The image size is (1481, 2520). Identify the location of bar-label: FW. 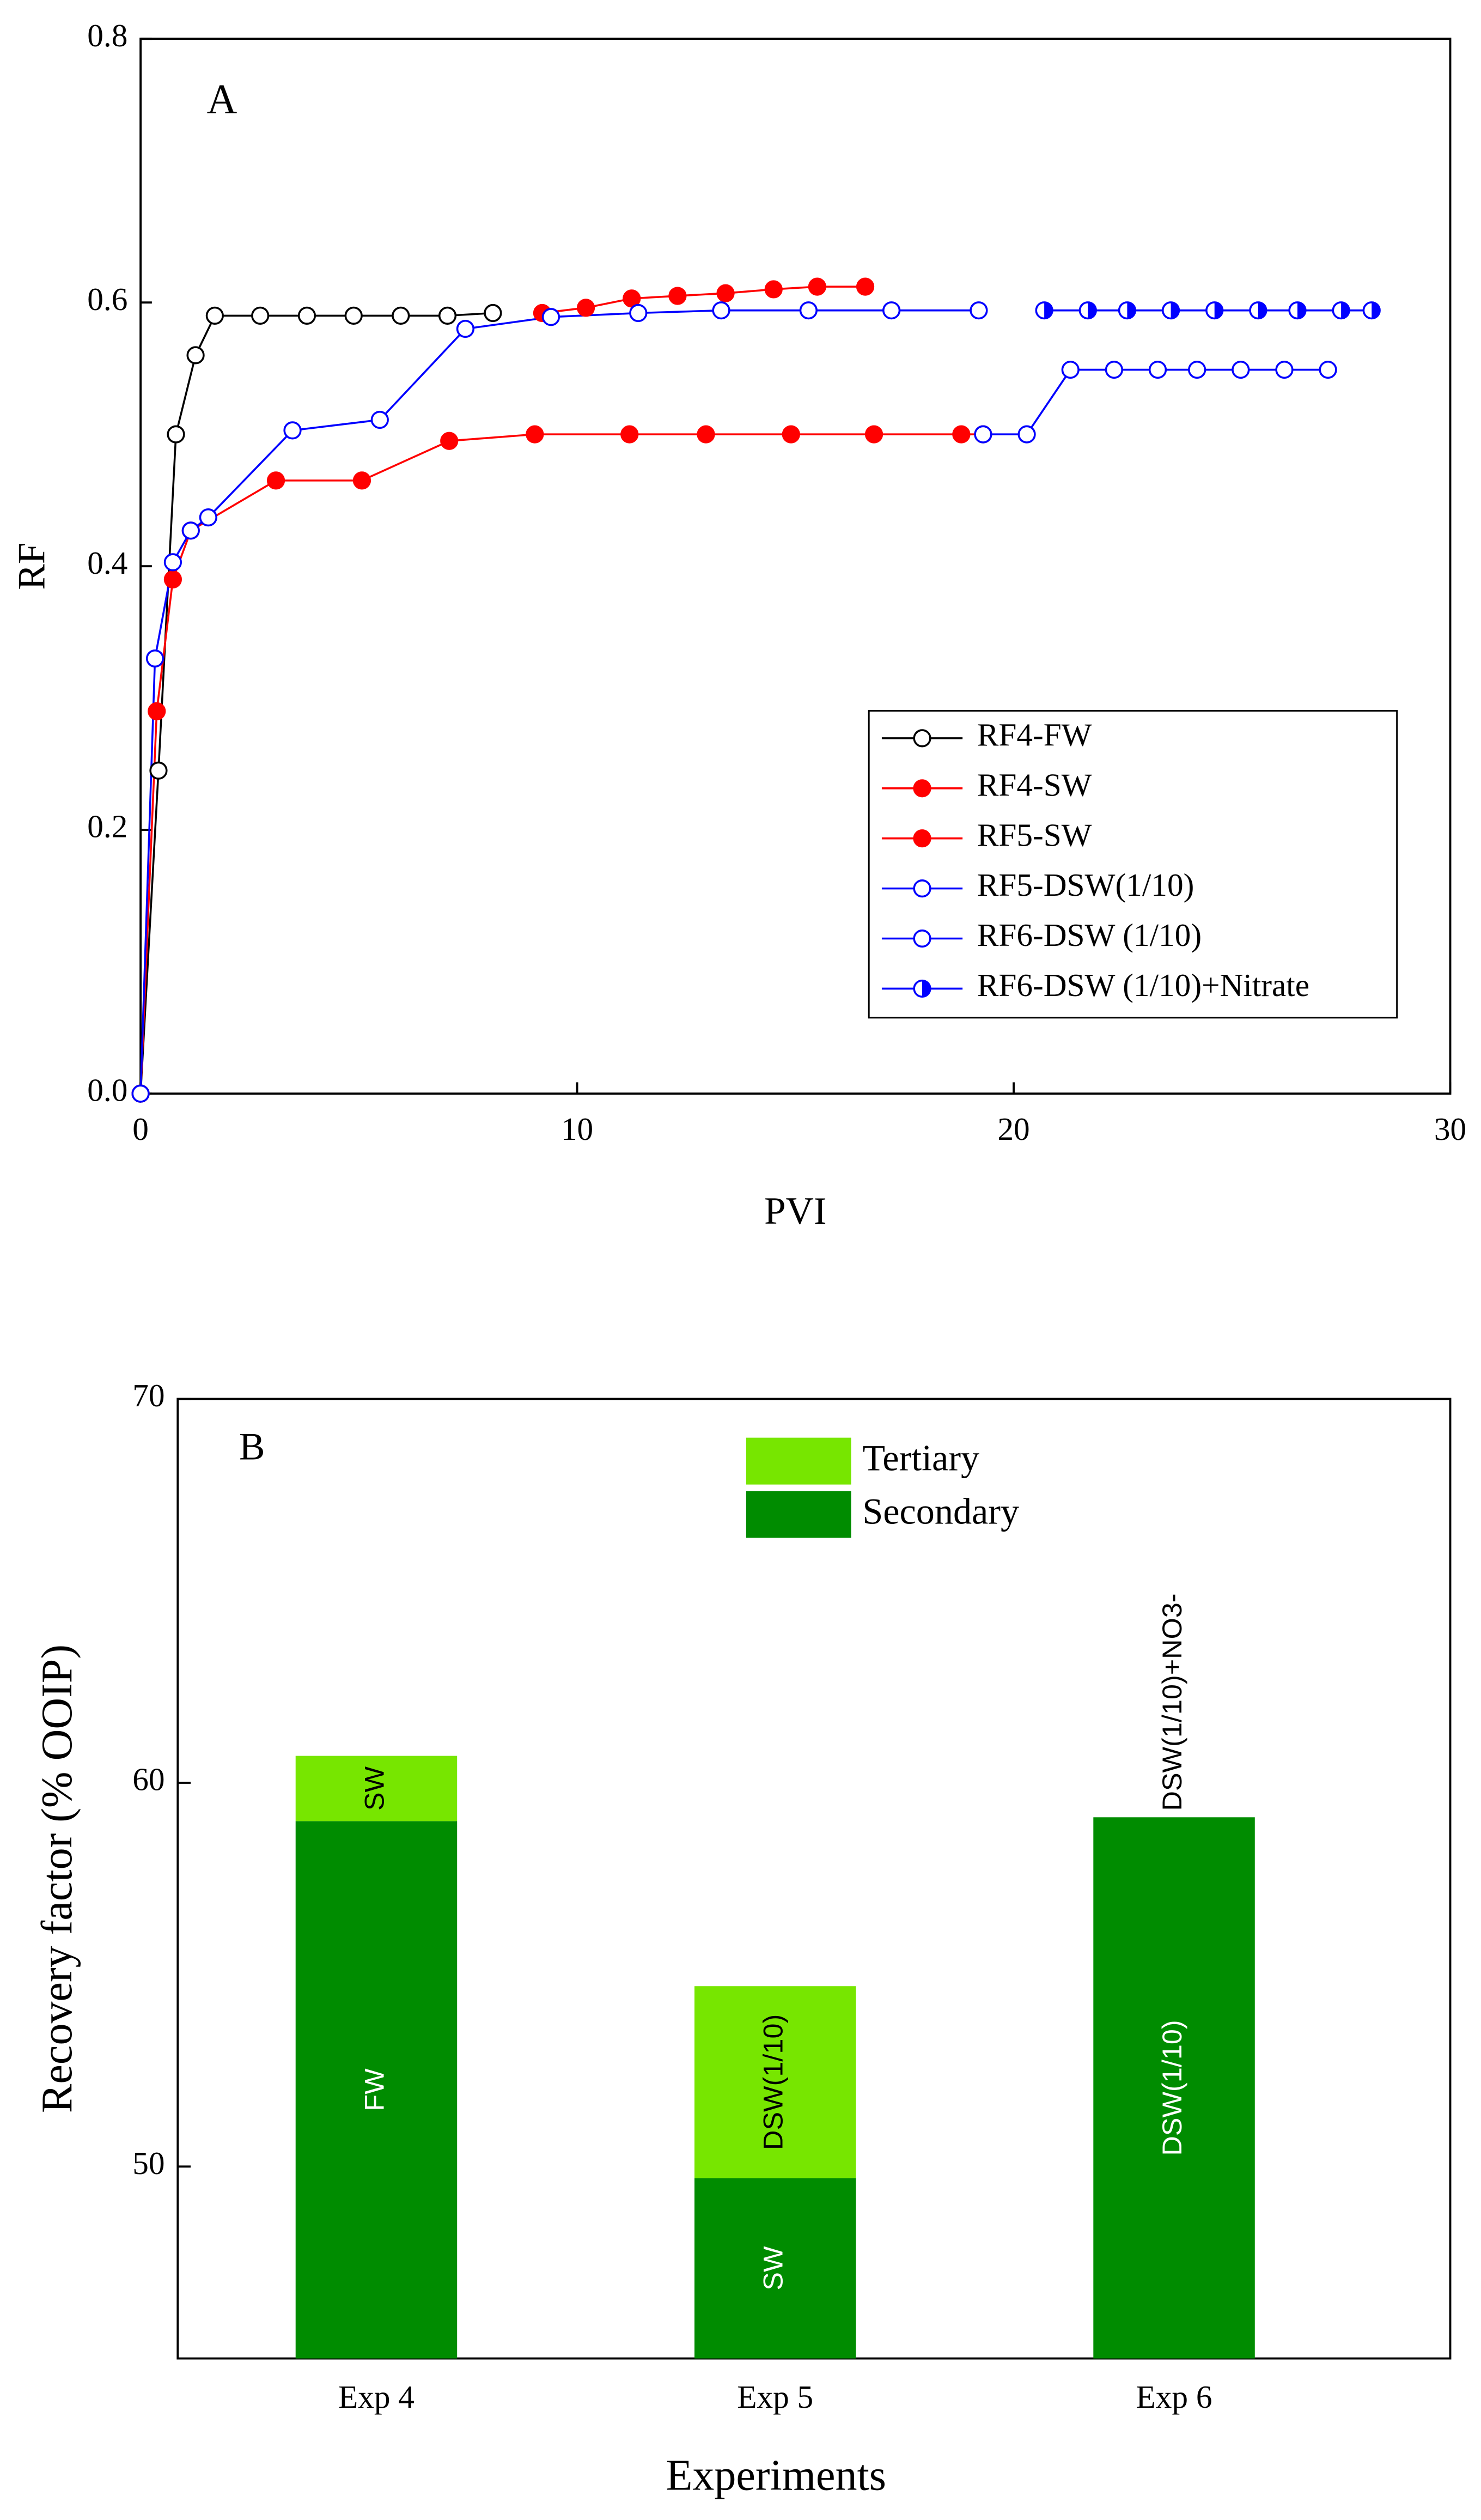
(373, 2089).